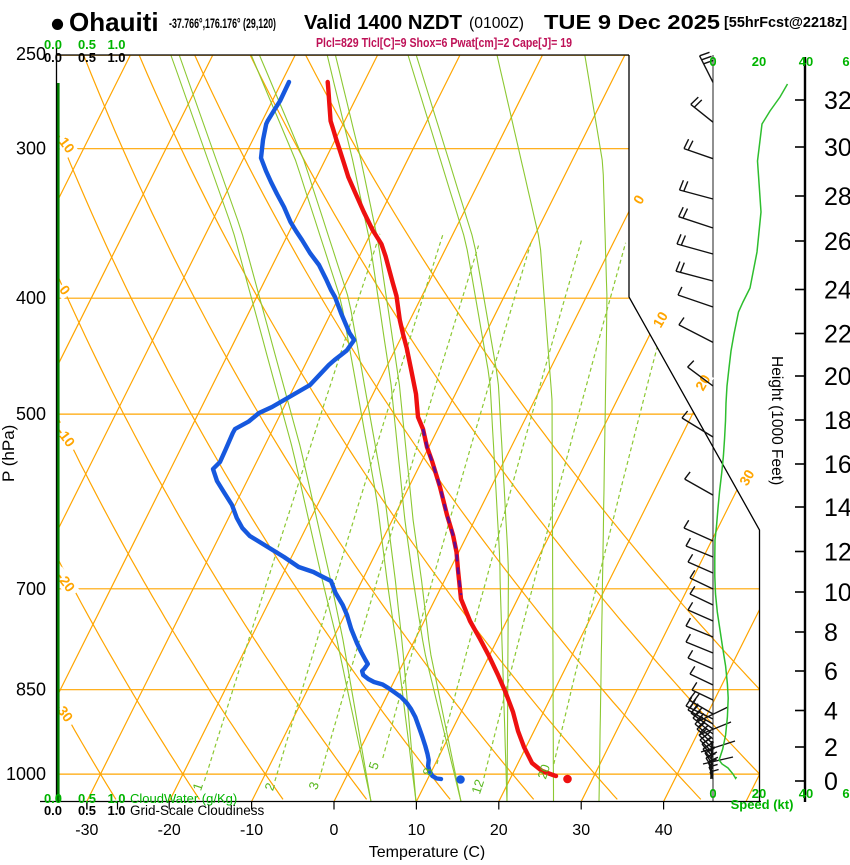  I want to click on svg-text: 16, so click(837, 465).